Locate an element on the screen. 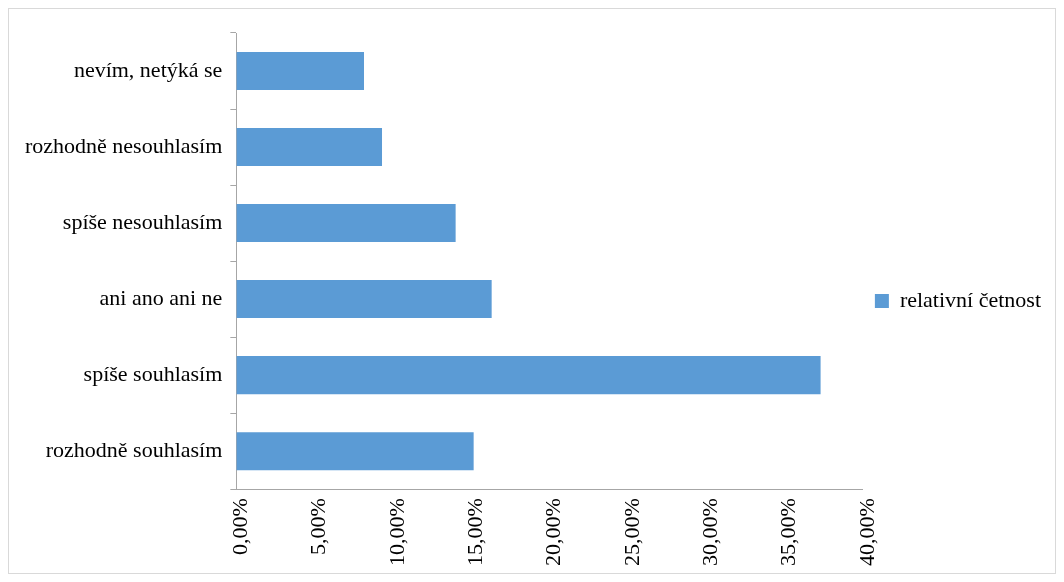 The width and height of the screenshot is (1064, 582). x-tick-label: 0,00% is located at coordinates (240, 526).